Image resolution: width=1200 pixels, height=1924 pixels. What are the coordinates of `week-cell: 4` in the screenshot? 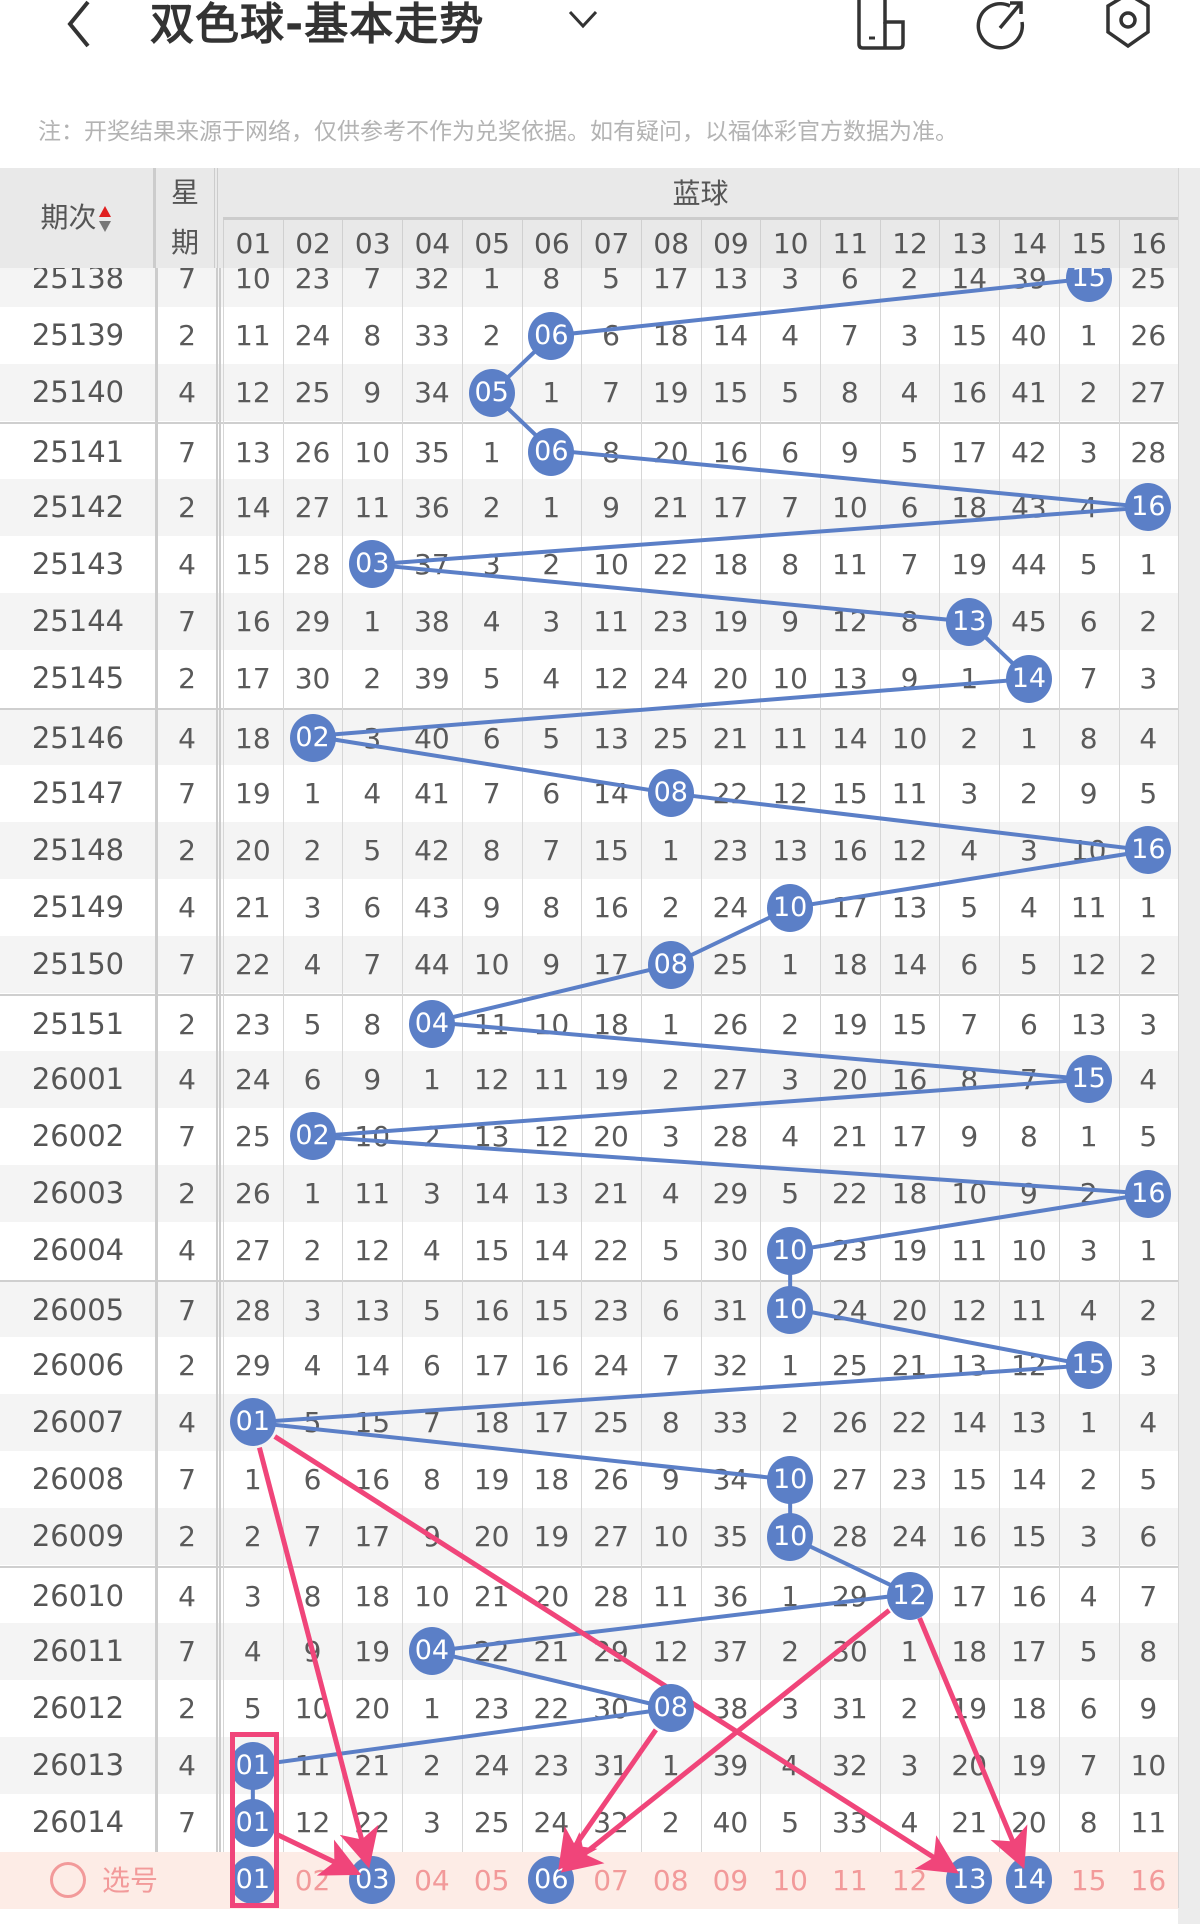 It's located at (187, 908).